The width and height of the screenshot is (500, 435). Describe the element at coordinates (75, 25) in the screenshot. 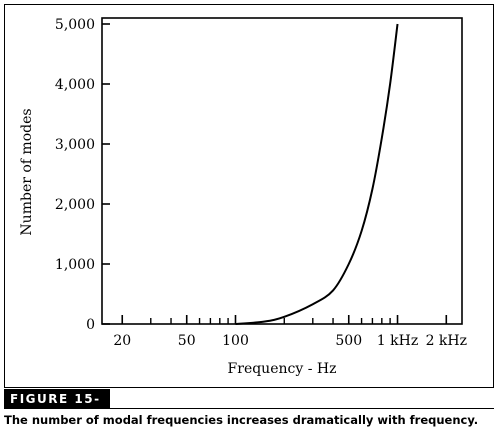

I see `y-tick-label: 5,000` at that location.